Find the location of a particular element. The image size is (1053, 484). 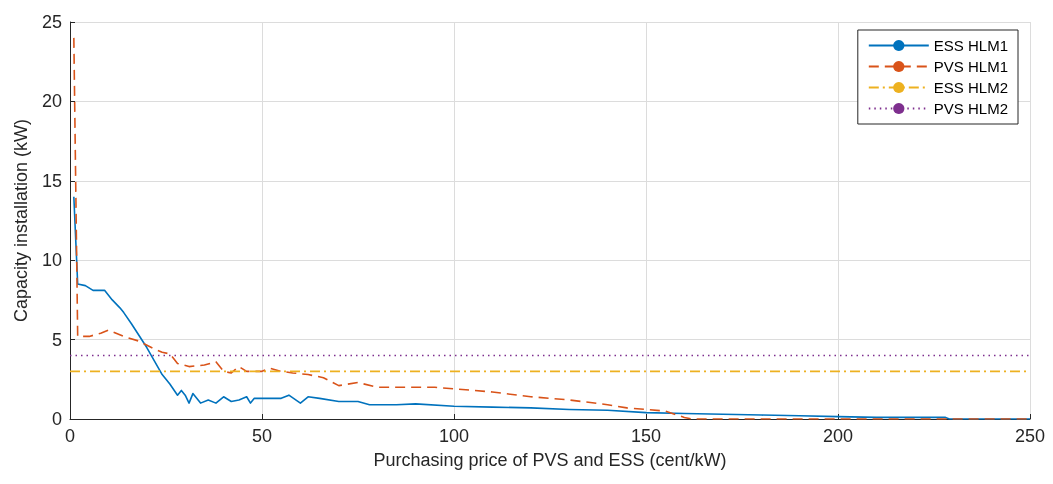

y-tick-label: 5 is located at coordinates (56, 339).